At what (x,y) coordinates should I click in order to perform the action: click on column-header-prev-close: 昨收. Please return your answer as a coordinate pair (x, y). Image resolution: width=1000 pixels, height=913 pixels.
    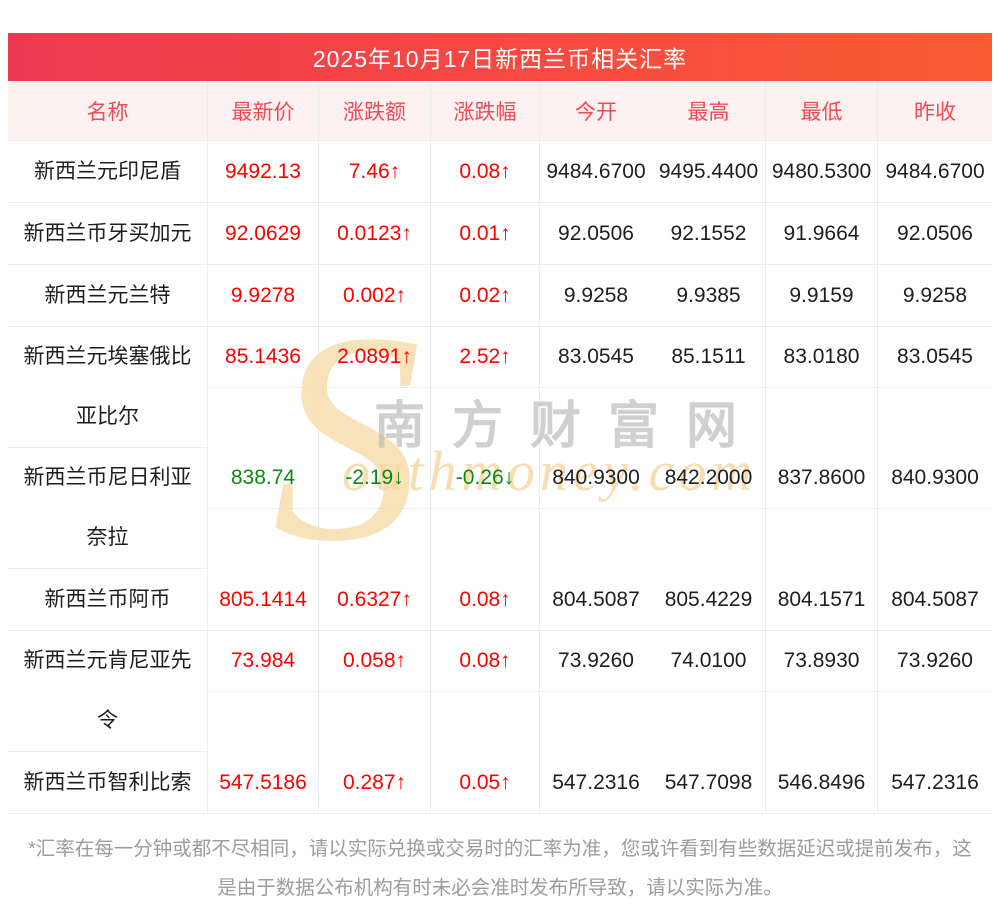
    Looking at the image, I should click on (934, 110).